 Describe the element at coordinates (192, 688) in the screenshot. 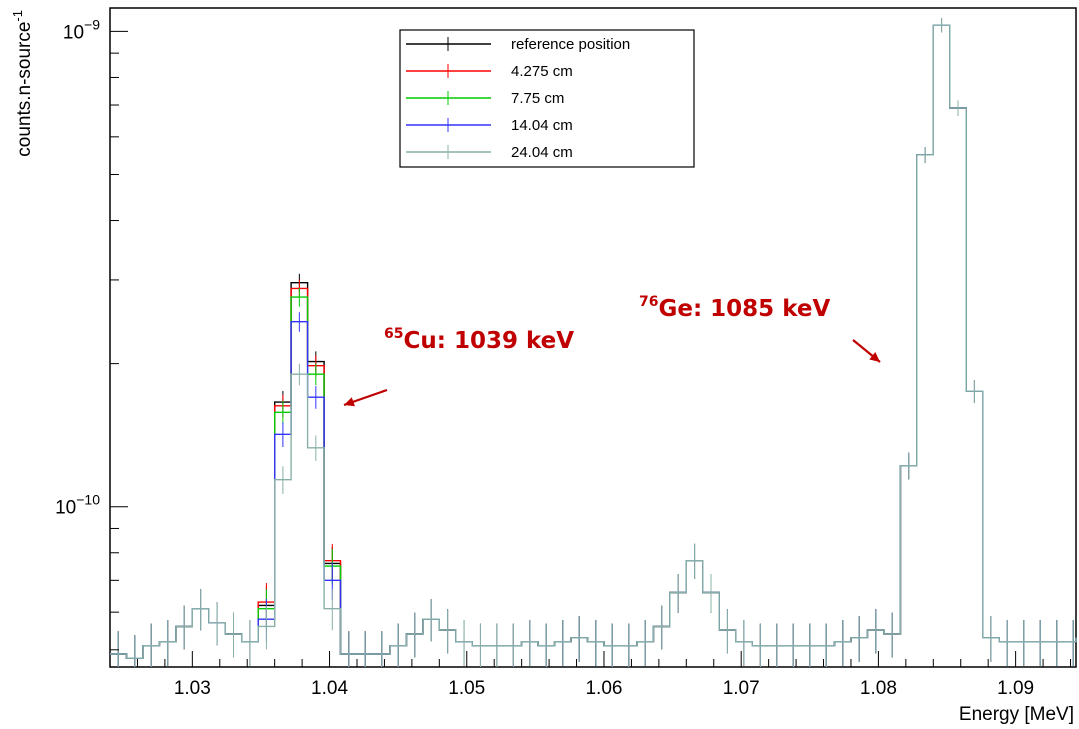

I see `x-tick-label: 1.03` at that location.